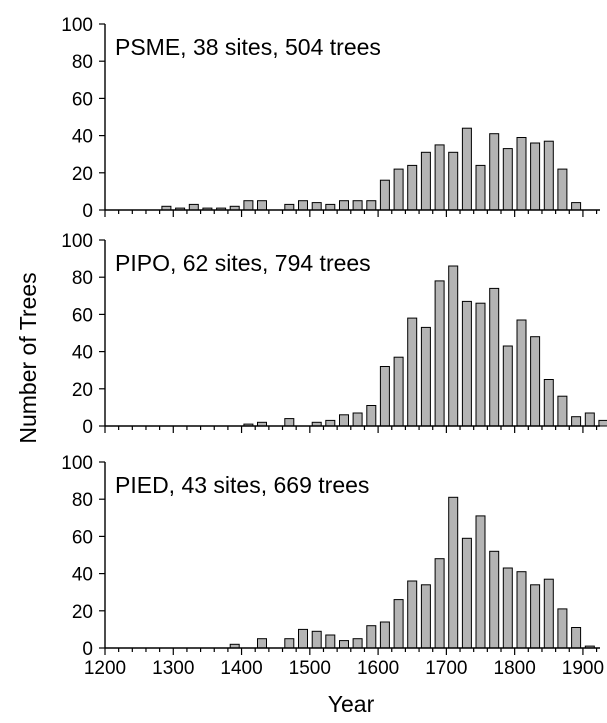  What do you see at coordinates (242, 485) in the screenshot?
I see `panel-title: PIED, 43 sites, 669 trees` at bounding box center [242, 485].